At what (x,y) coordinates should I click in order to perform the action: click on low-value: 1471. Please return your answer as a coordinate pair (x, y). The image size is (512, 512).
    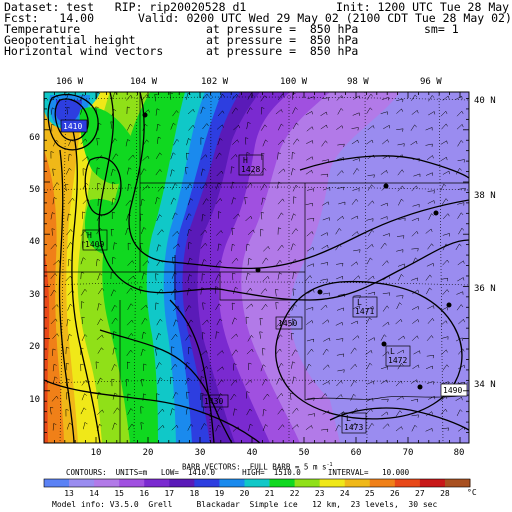
    Looking at the image, I should click on (364, 311).